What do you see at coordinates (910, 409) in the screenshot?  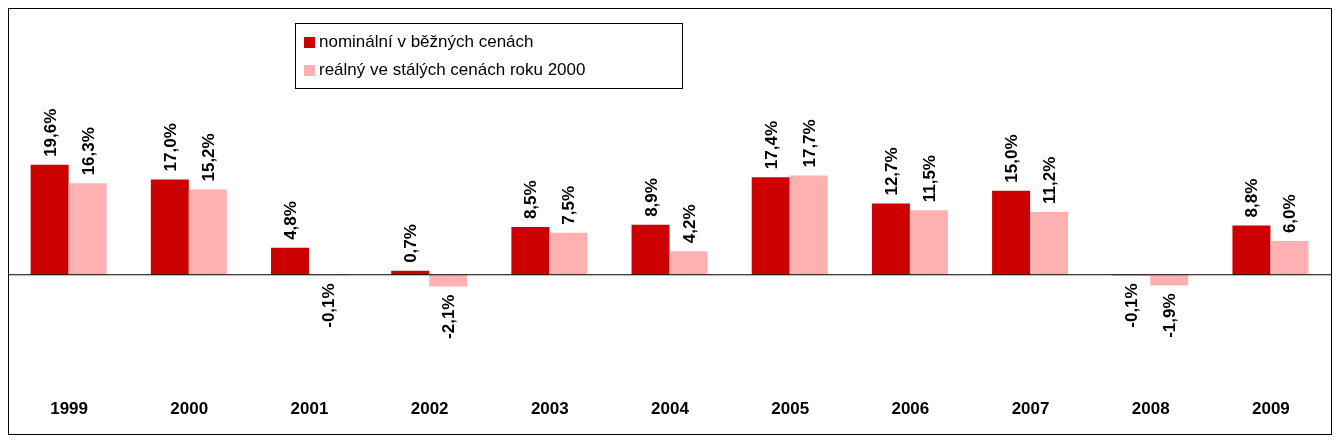 I see `x-tick-label: 2006` at bounding box center [910, 409].